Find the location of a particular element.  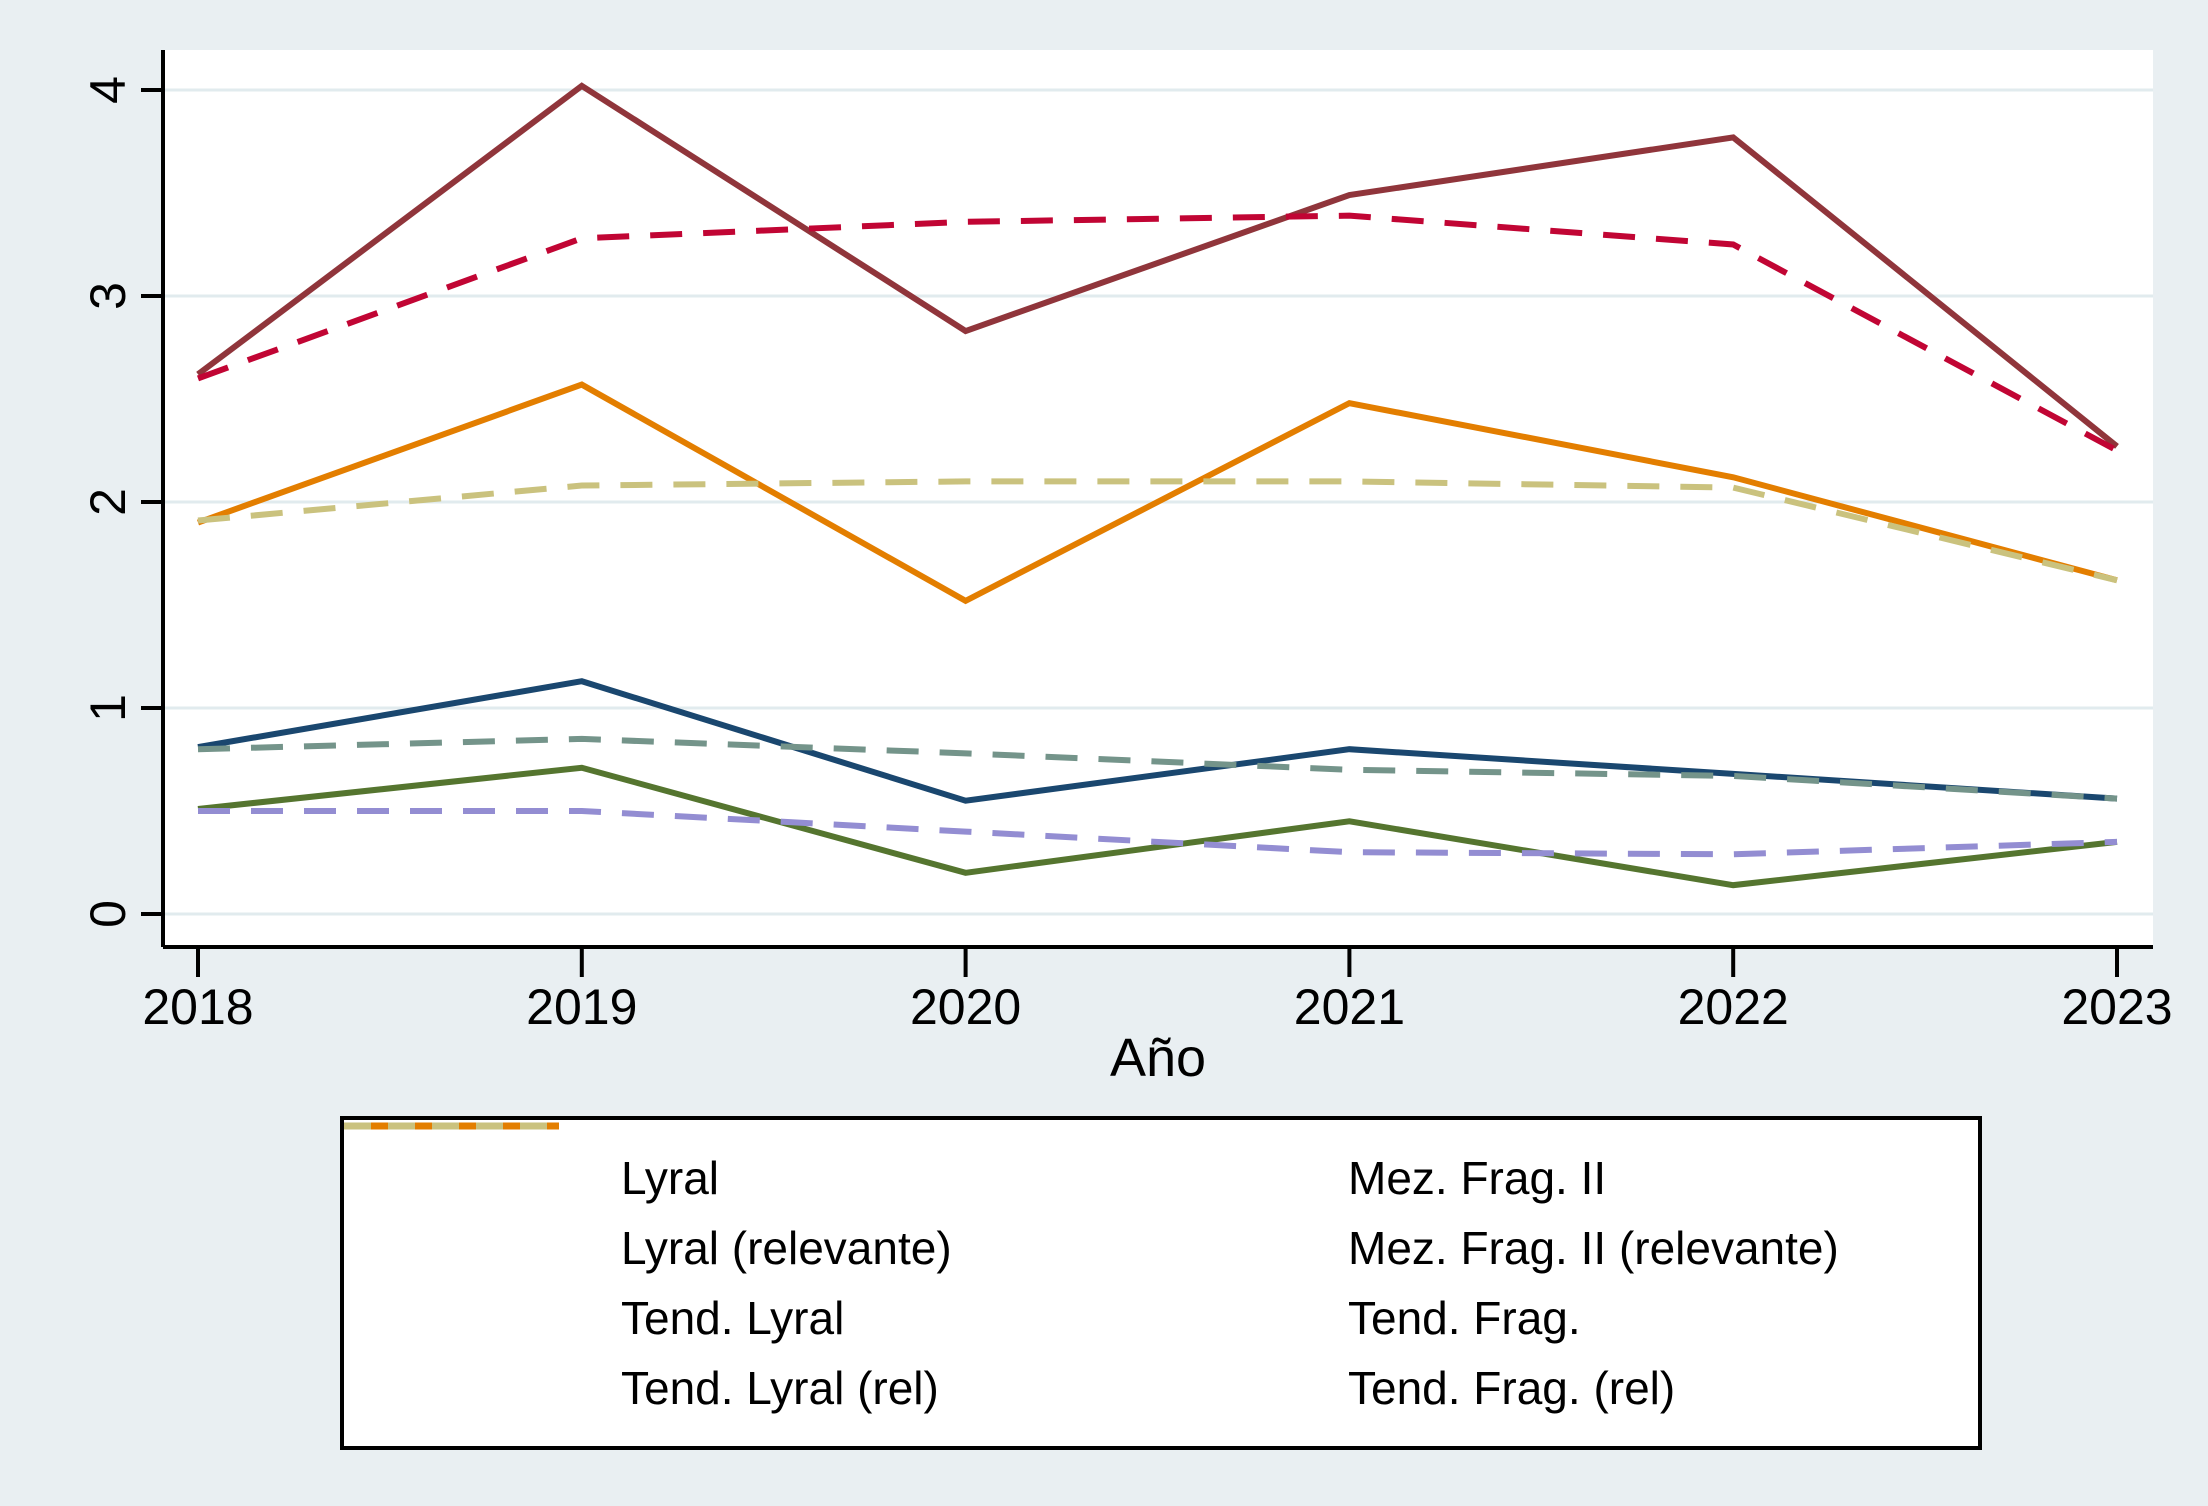

y-tick-label-2: 2 is located at coordinates (108, 502).